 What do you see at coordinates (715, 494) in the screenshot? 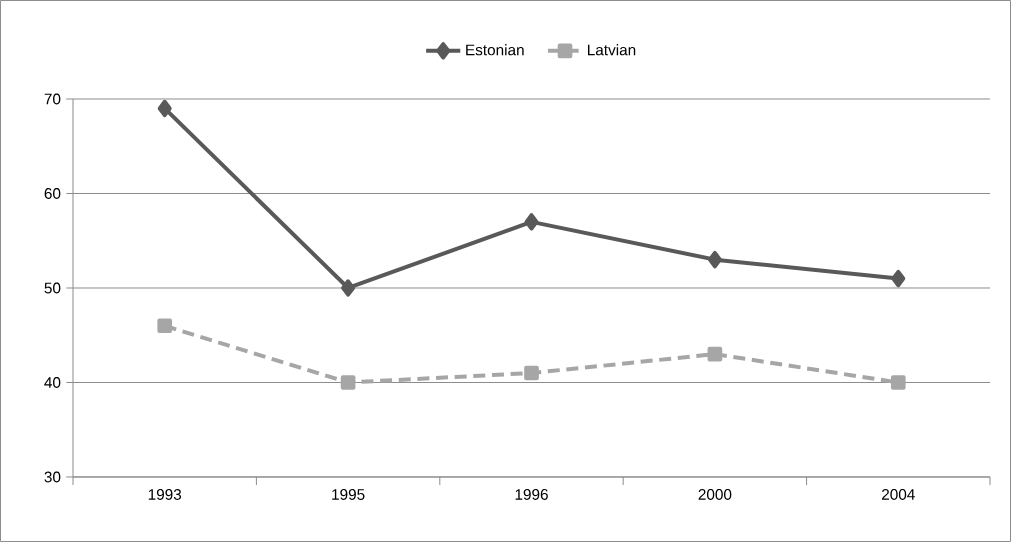
I see `x-tick-label: 2000` at bounding box center [715, 494].